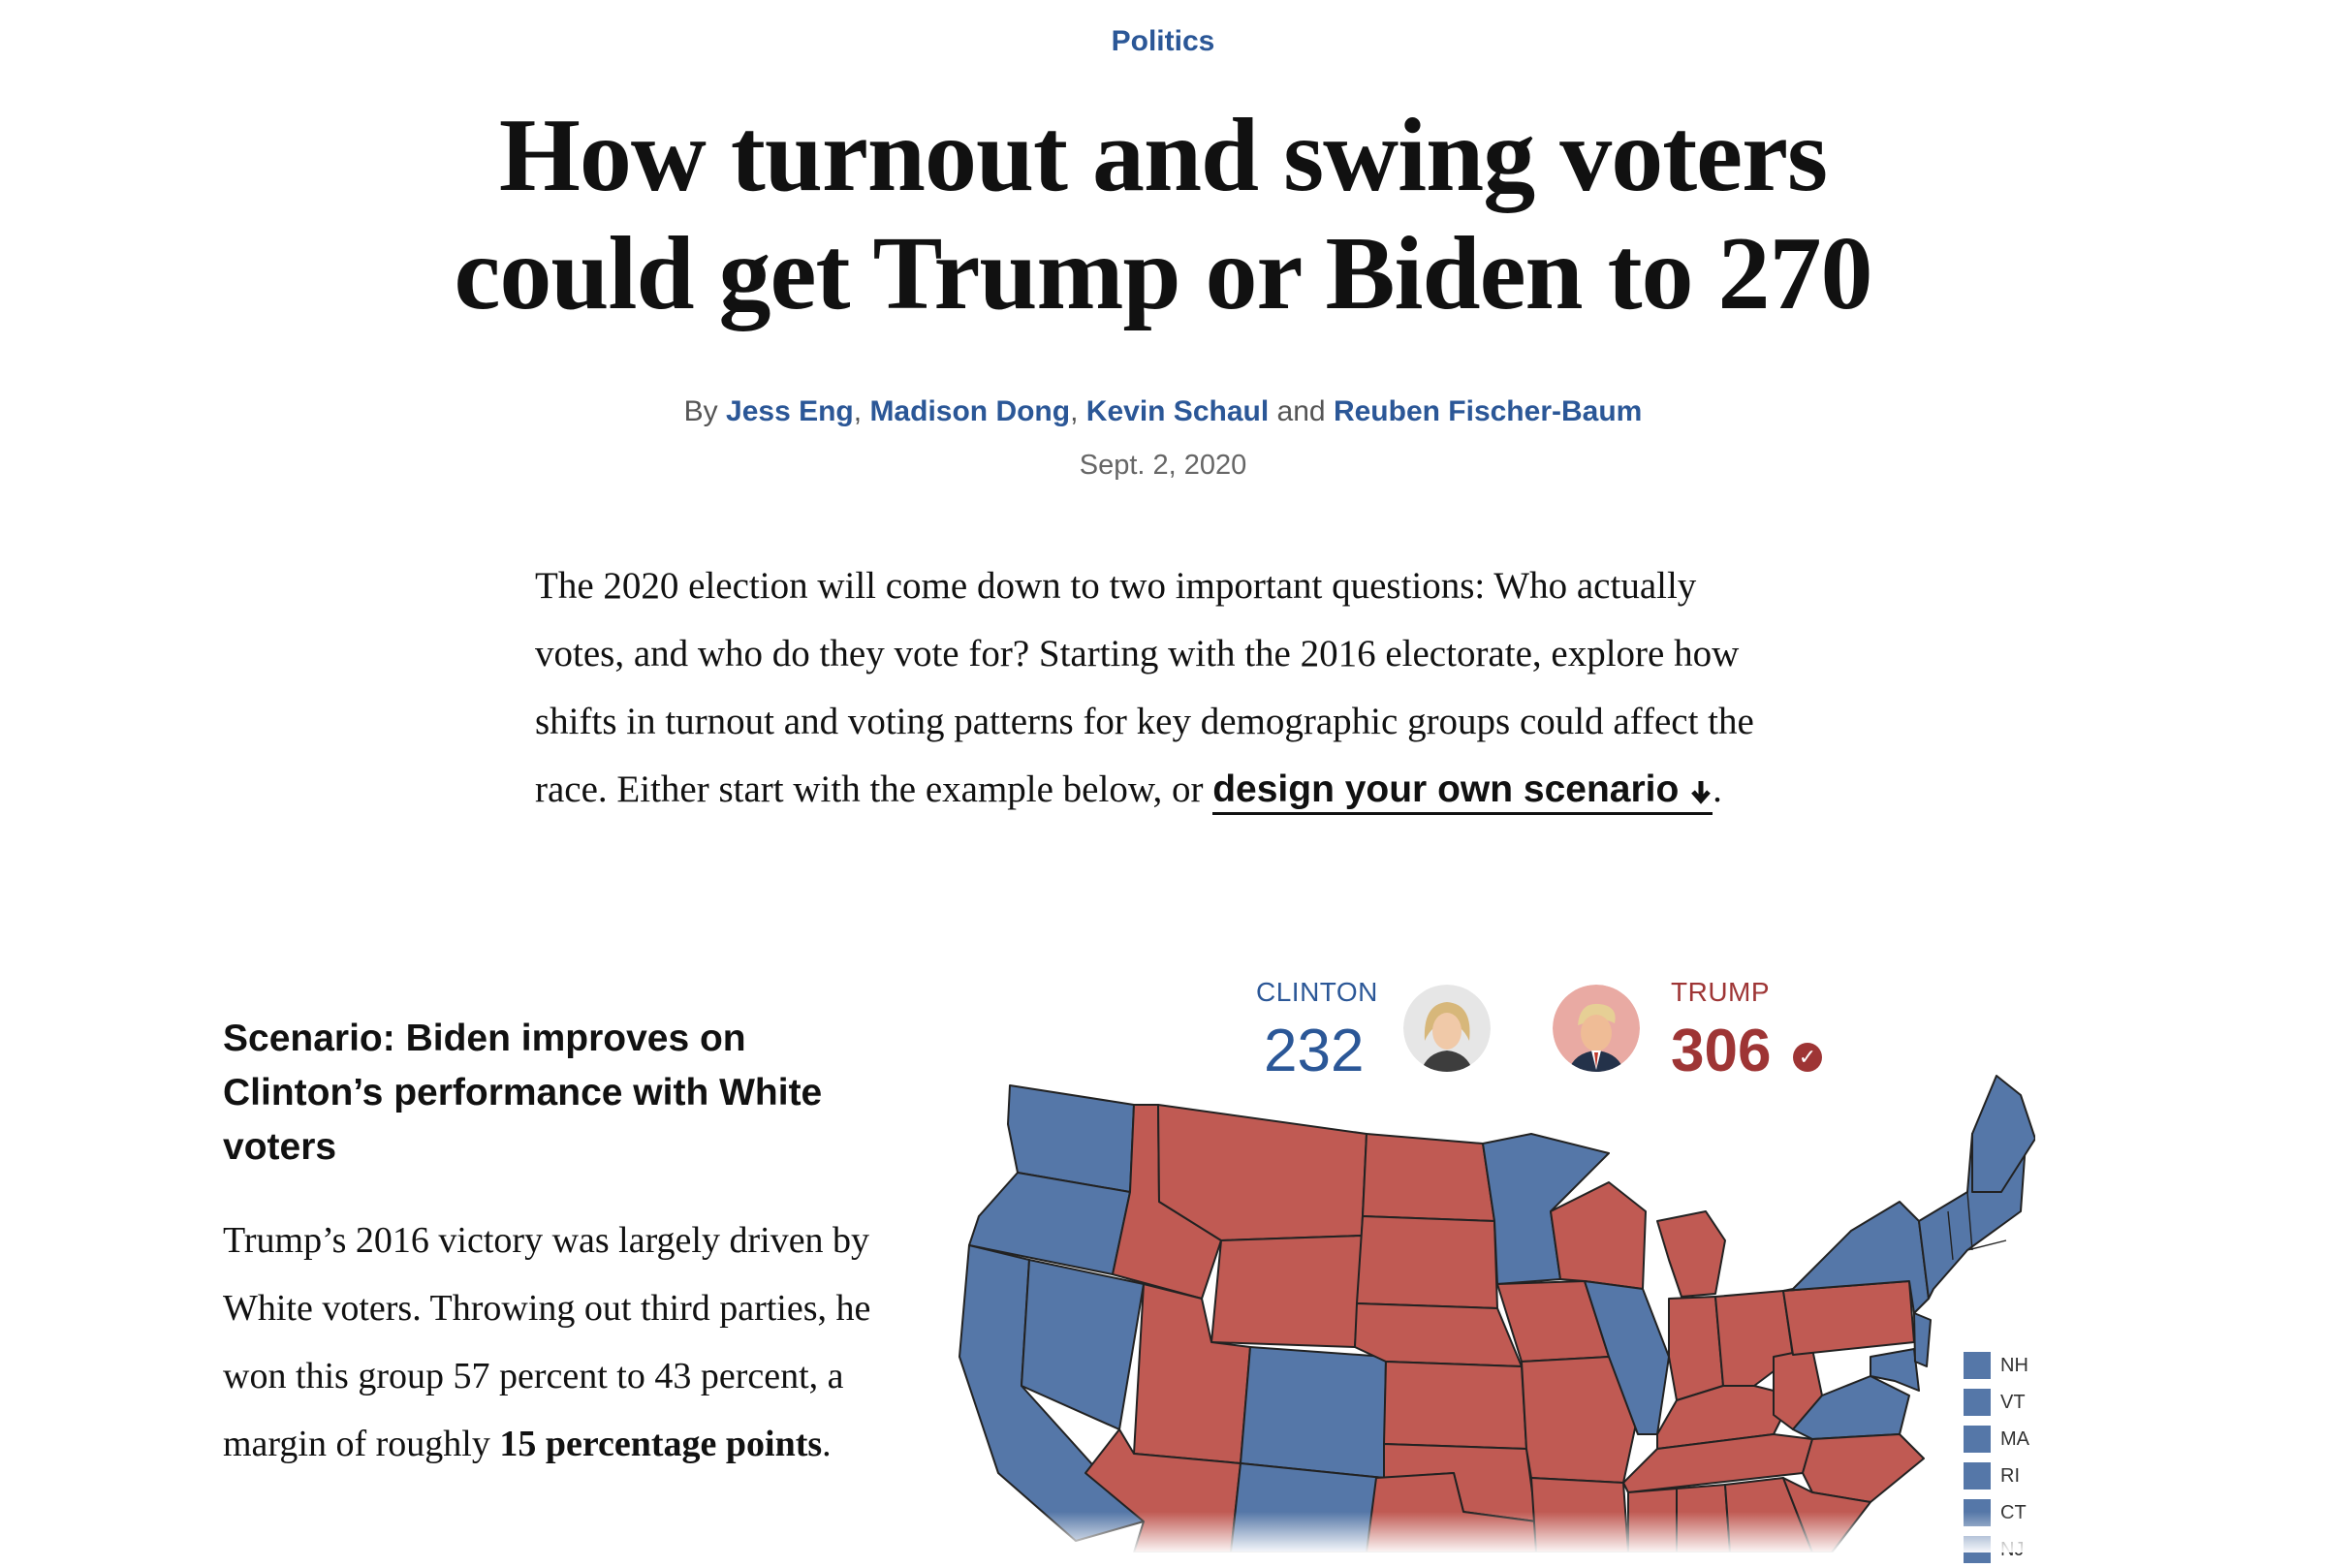 Image resolution: width=2326 pixels, height=1568 pixels. Describe the element at coordinates (1428, 1178) in the screenshot. I see `state-north-dakota` at that location.